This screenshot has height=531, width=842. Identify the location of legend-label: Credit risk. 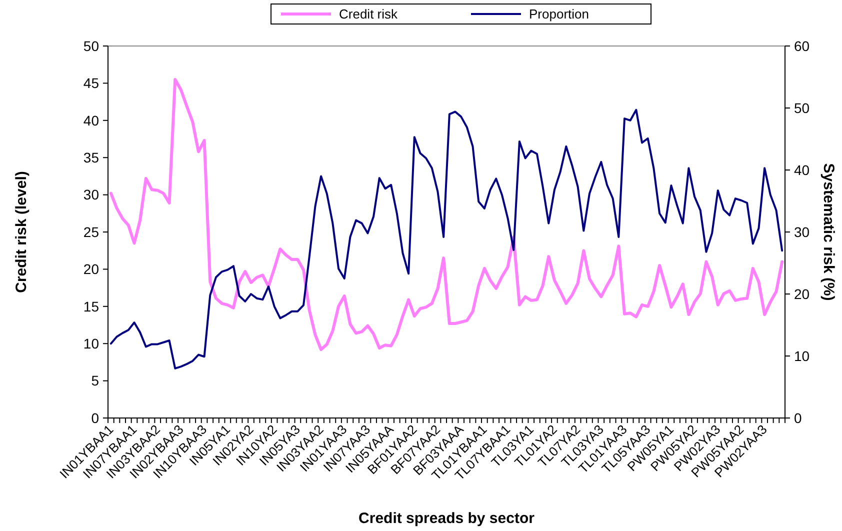
(368, 14).